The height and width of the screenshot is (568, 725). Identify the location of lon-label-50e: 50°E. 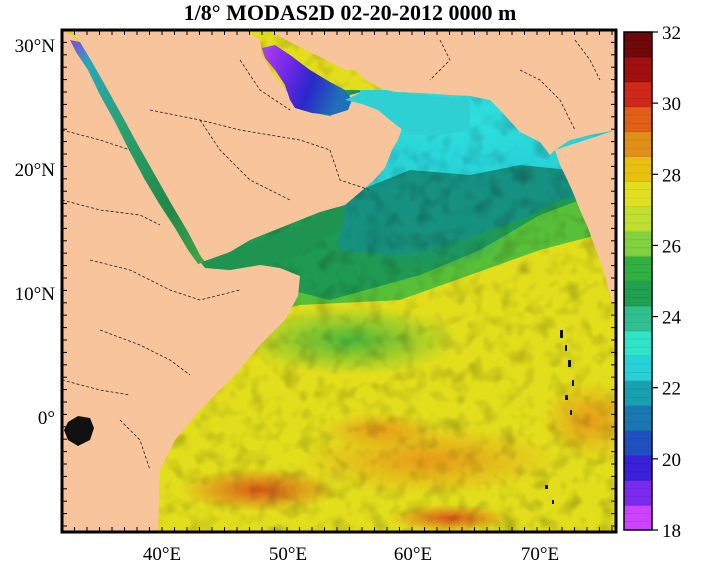
(288, 554).